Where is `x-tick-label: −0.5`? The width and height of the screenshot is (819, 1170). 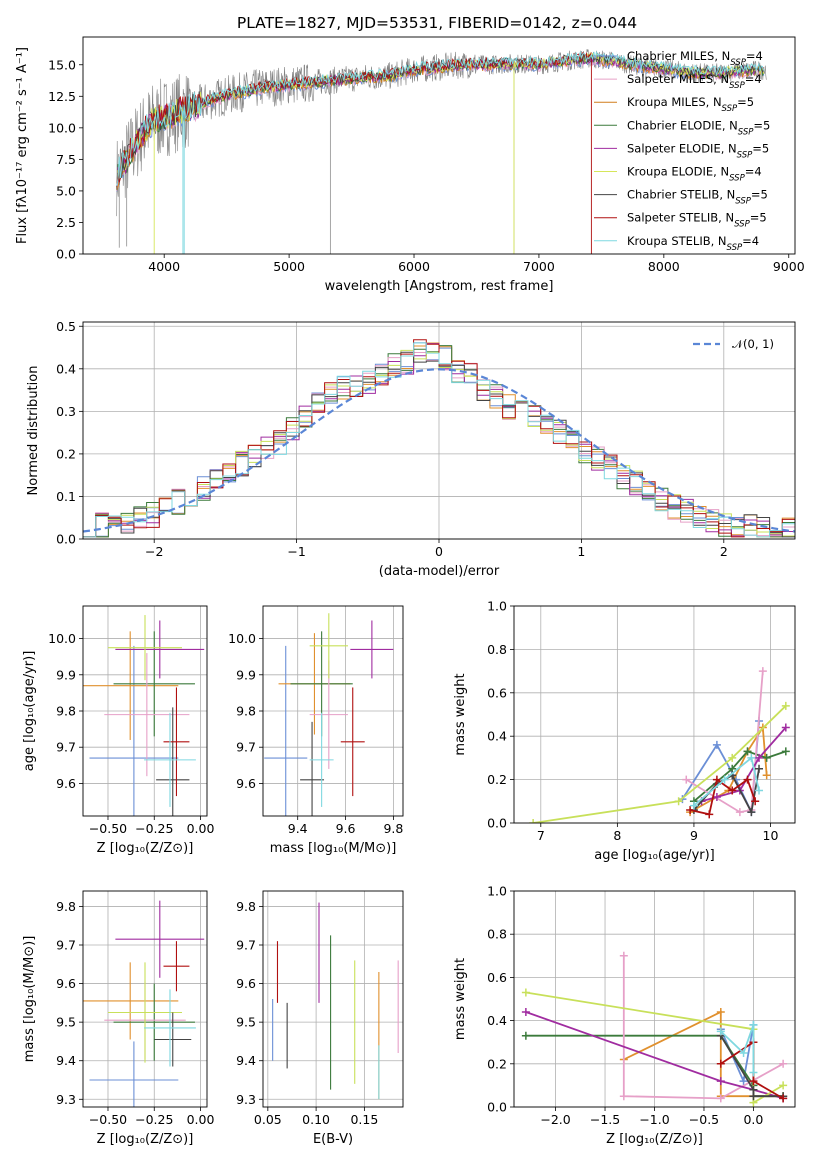 x-tick-label: −0.5 is located at coordinates (704, 1119).